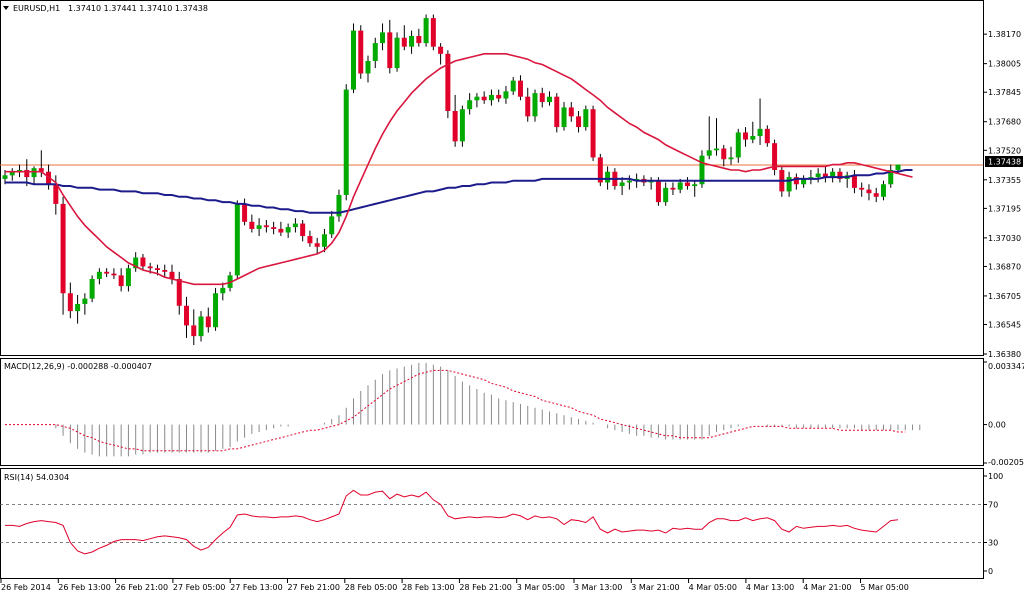 This screenshot has width=1024, height=594. Describe the element at coordinates (1004, 238) in the screenshot. I see `price-tick-label: 1.37030` at that location.